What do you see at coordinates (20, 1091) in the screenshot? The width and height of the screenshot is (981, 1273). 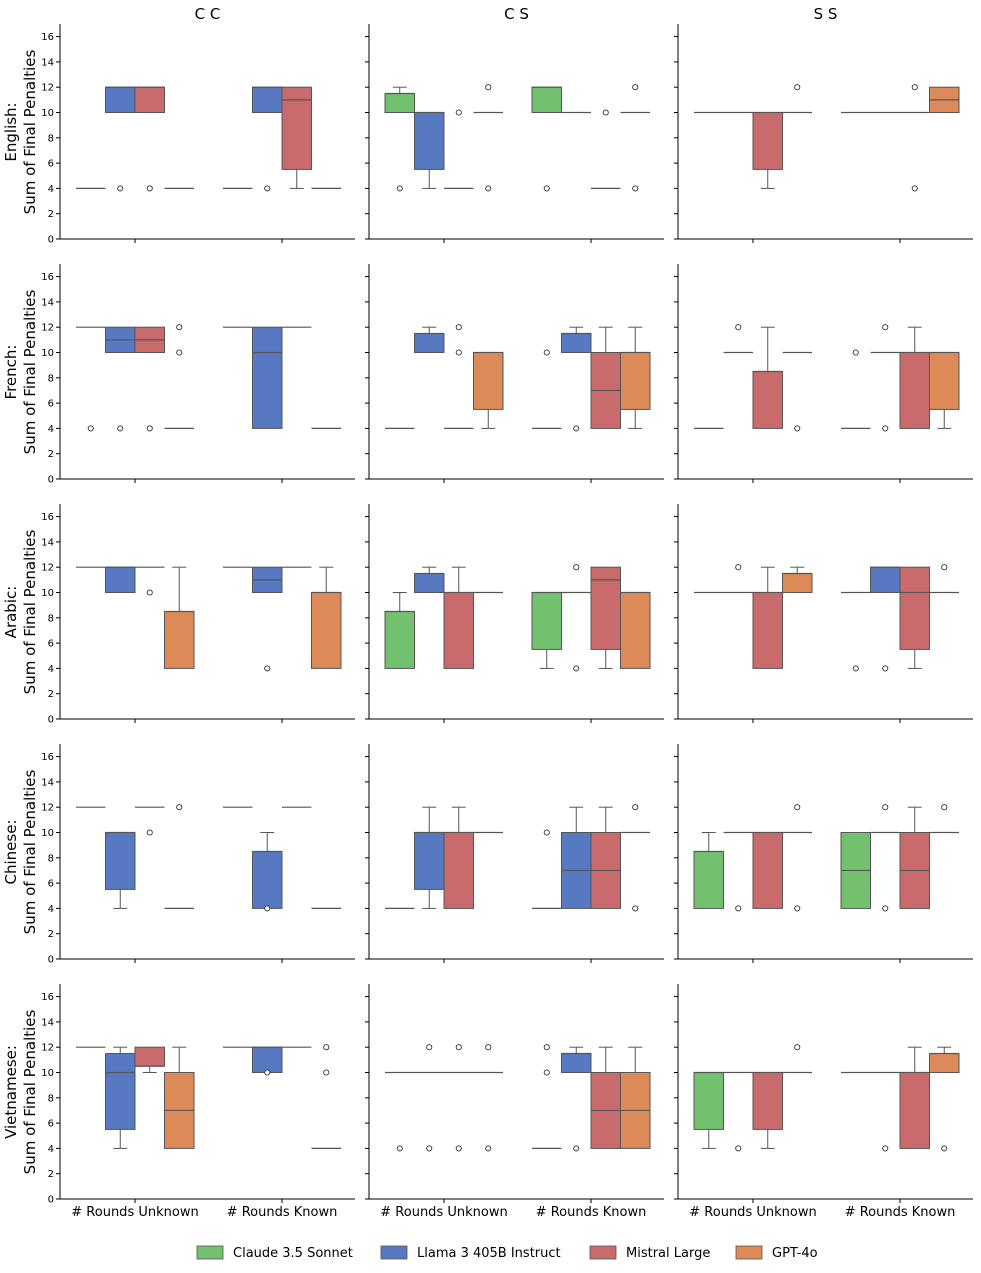 I see `row-label: Vietnamese: Sum of Final Penalties` at bounding box center [20, 1091].